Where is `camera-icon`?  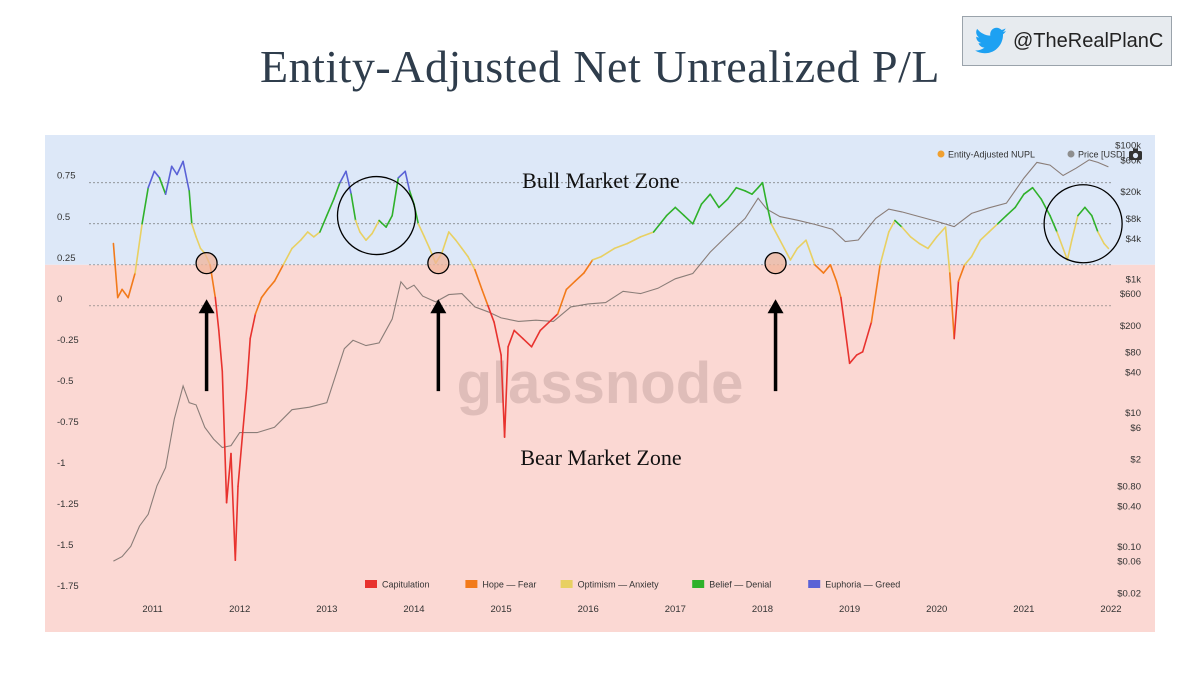
camera-icon is located at coordinates (1135, 154).